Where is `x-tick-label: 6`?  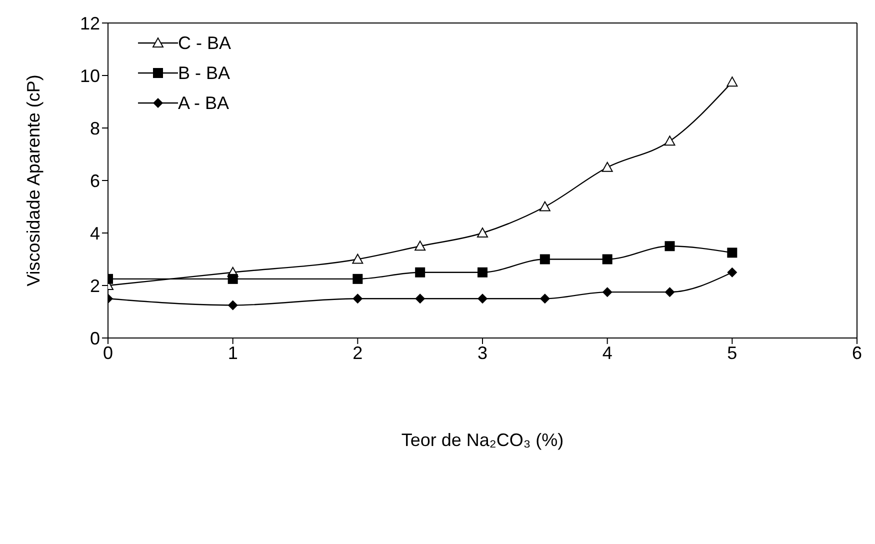 x-tick-label: 6 is located at coordinates (857, 352).